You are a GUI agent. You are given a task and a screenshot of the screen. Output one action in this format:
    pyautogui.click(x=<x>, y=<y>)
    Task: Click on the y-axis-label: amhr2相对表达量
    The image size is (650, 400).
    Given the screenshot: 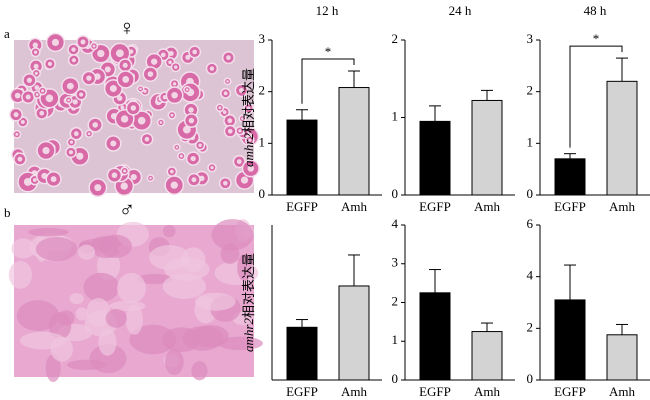 What is the action you would take?
    pyautogui.click(x=248, y=117)
    